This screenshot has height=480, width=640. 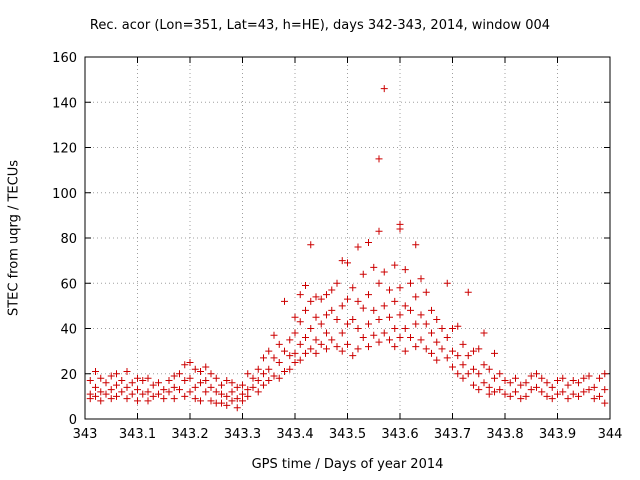 I want to click on y-tick-label: 0, so click(x=73, y=420).